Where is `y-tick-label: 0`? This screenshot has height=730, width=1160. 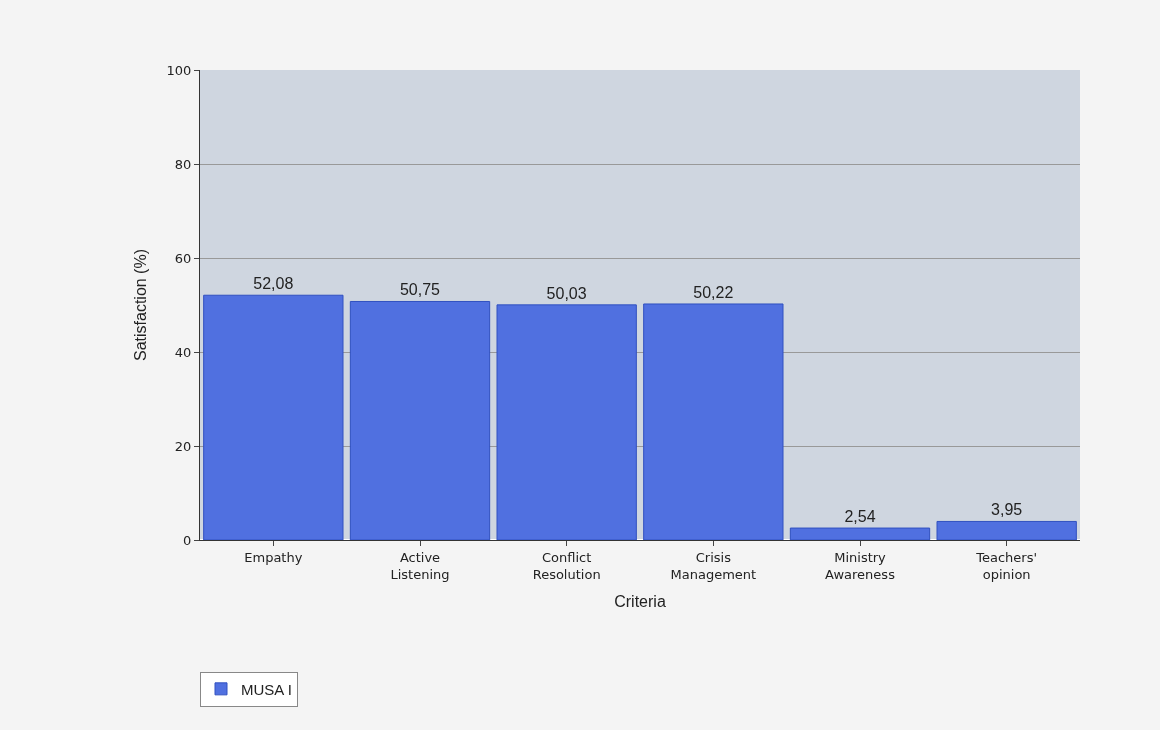 y-tick-label: 0 is located at coordinates (187, 540).